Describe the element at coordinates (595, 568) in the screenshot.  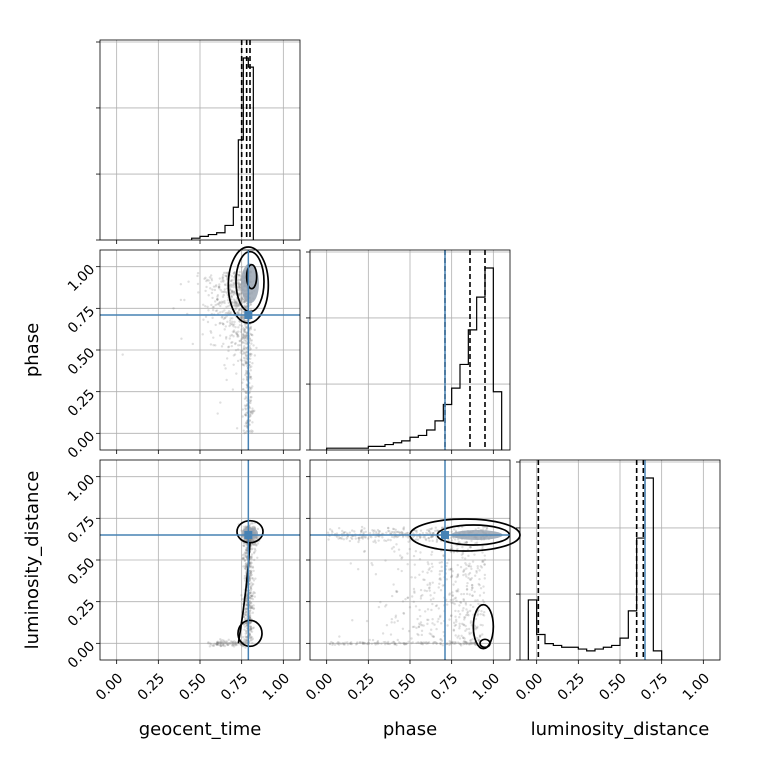
I see `histogram-luminosity_distance` at that location.